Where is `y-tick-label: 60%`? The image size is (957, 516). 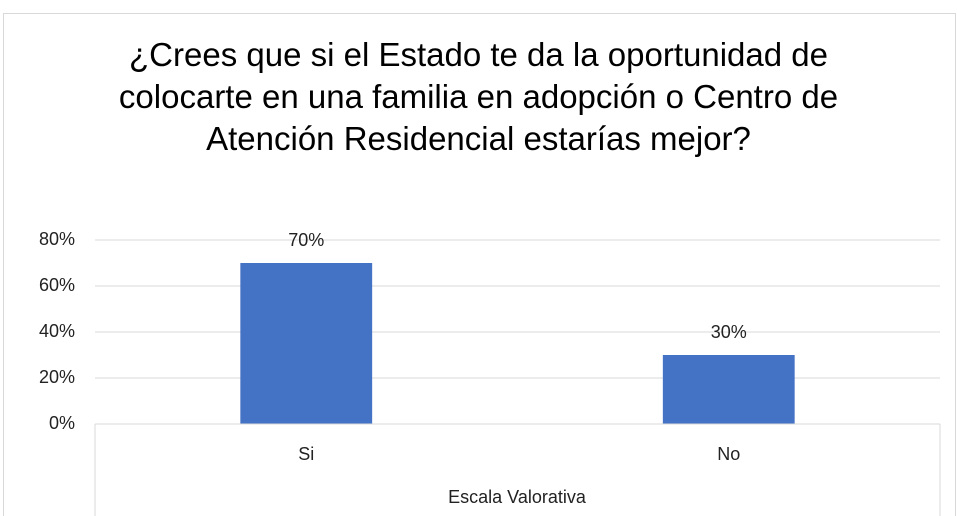 y-tick-label: 60% is located at coordinates (57, 285).